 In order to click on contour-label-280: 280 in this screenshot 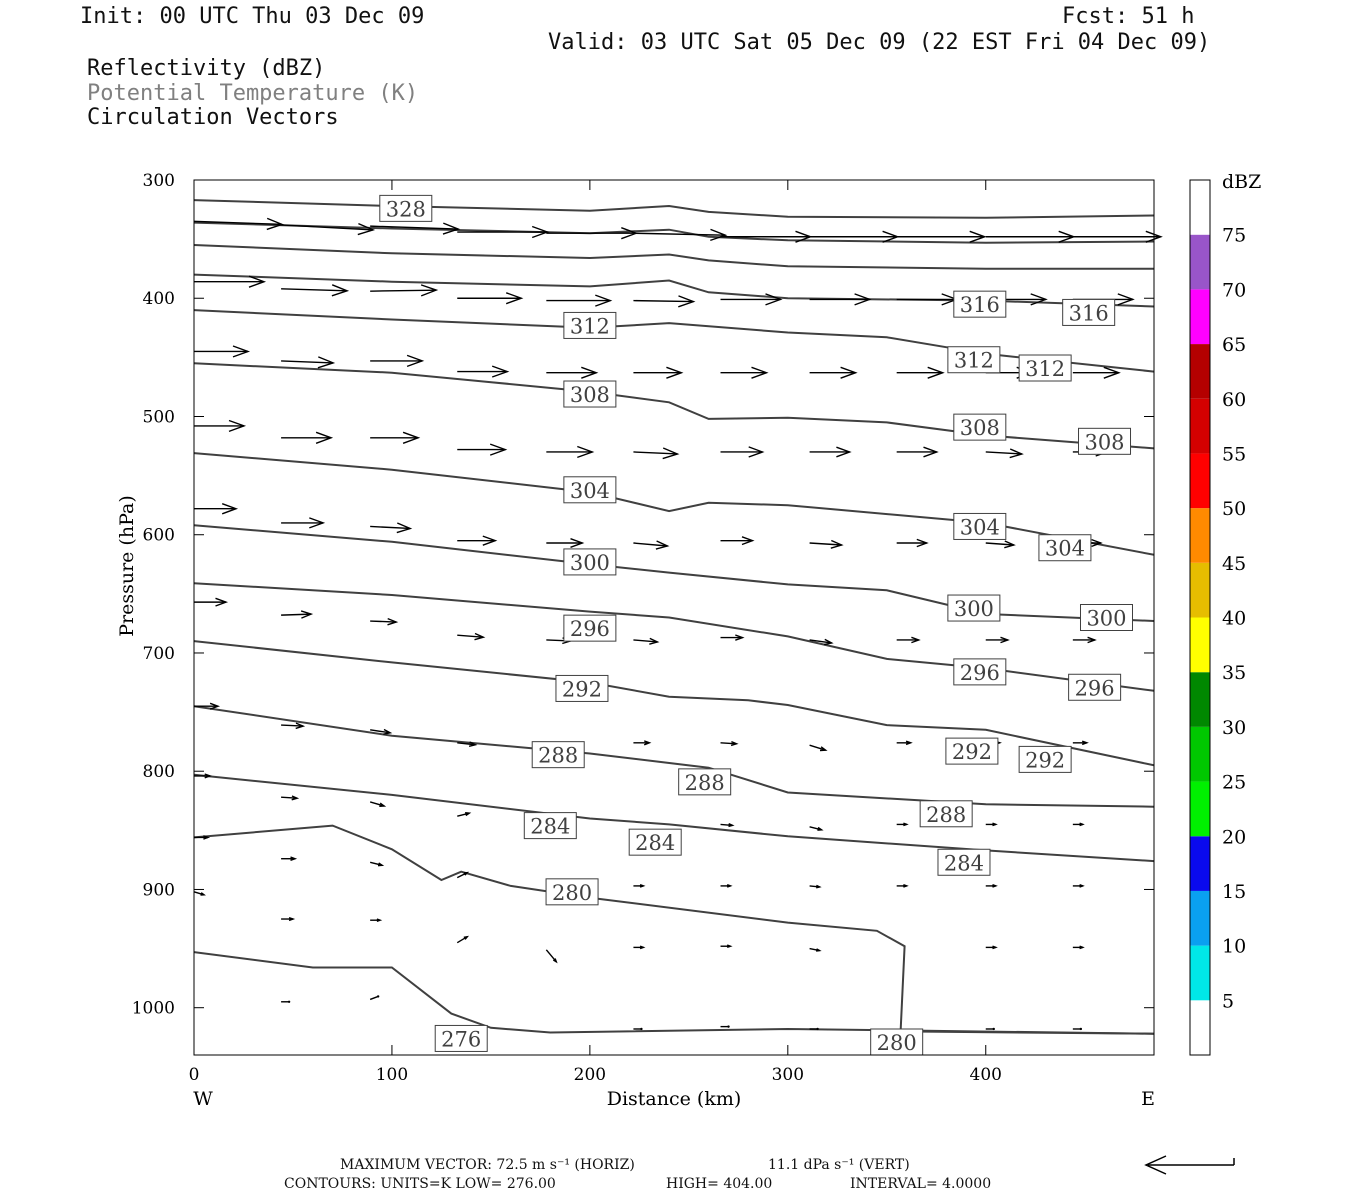, I will do `click(572, 892)`.